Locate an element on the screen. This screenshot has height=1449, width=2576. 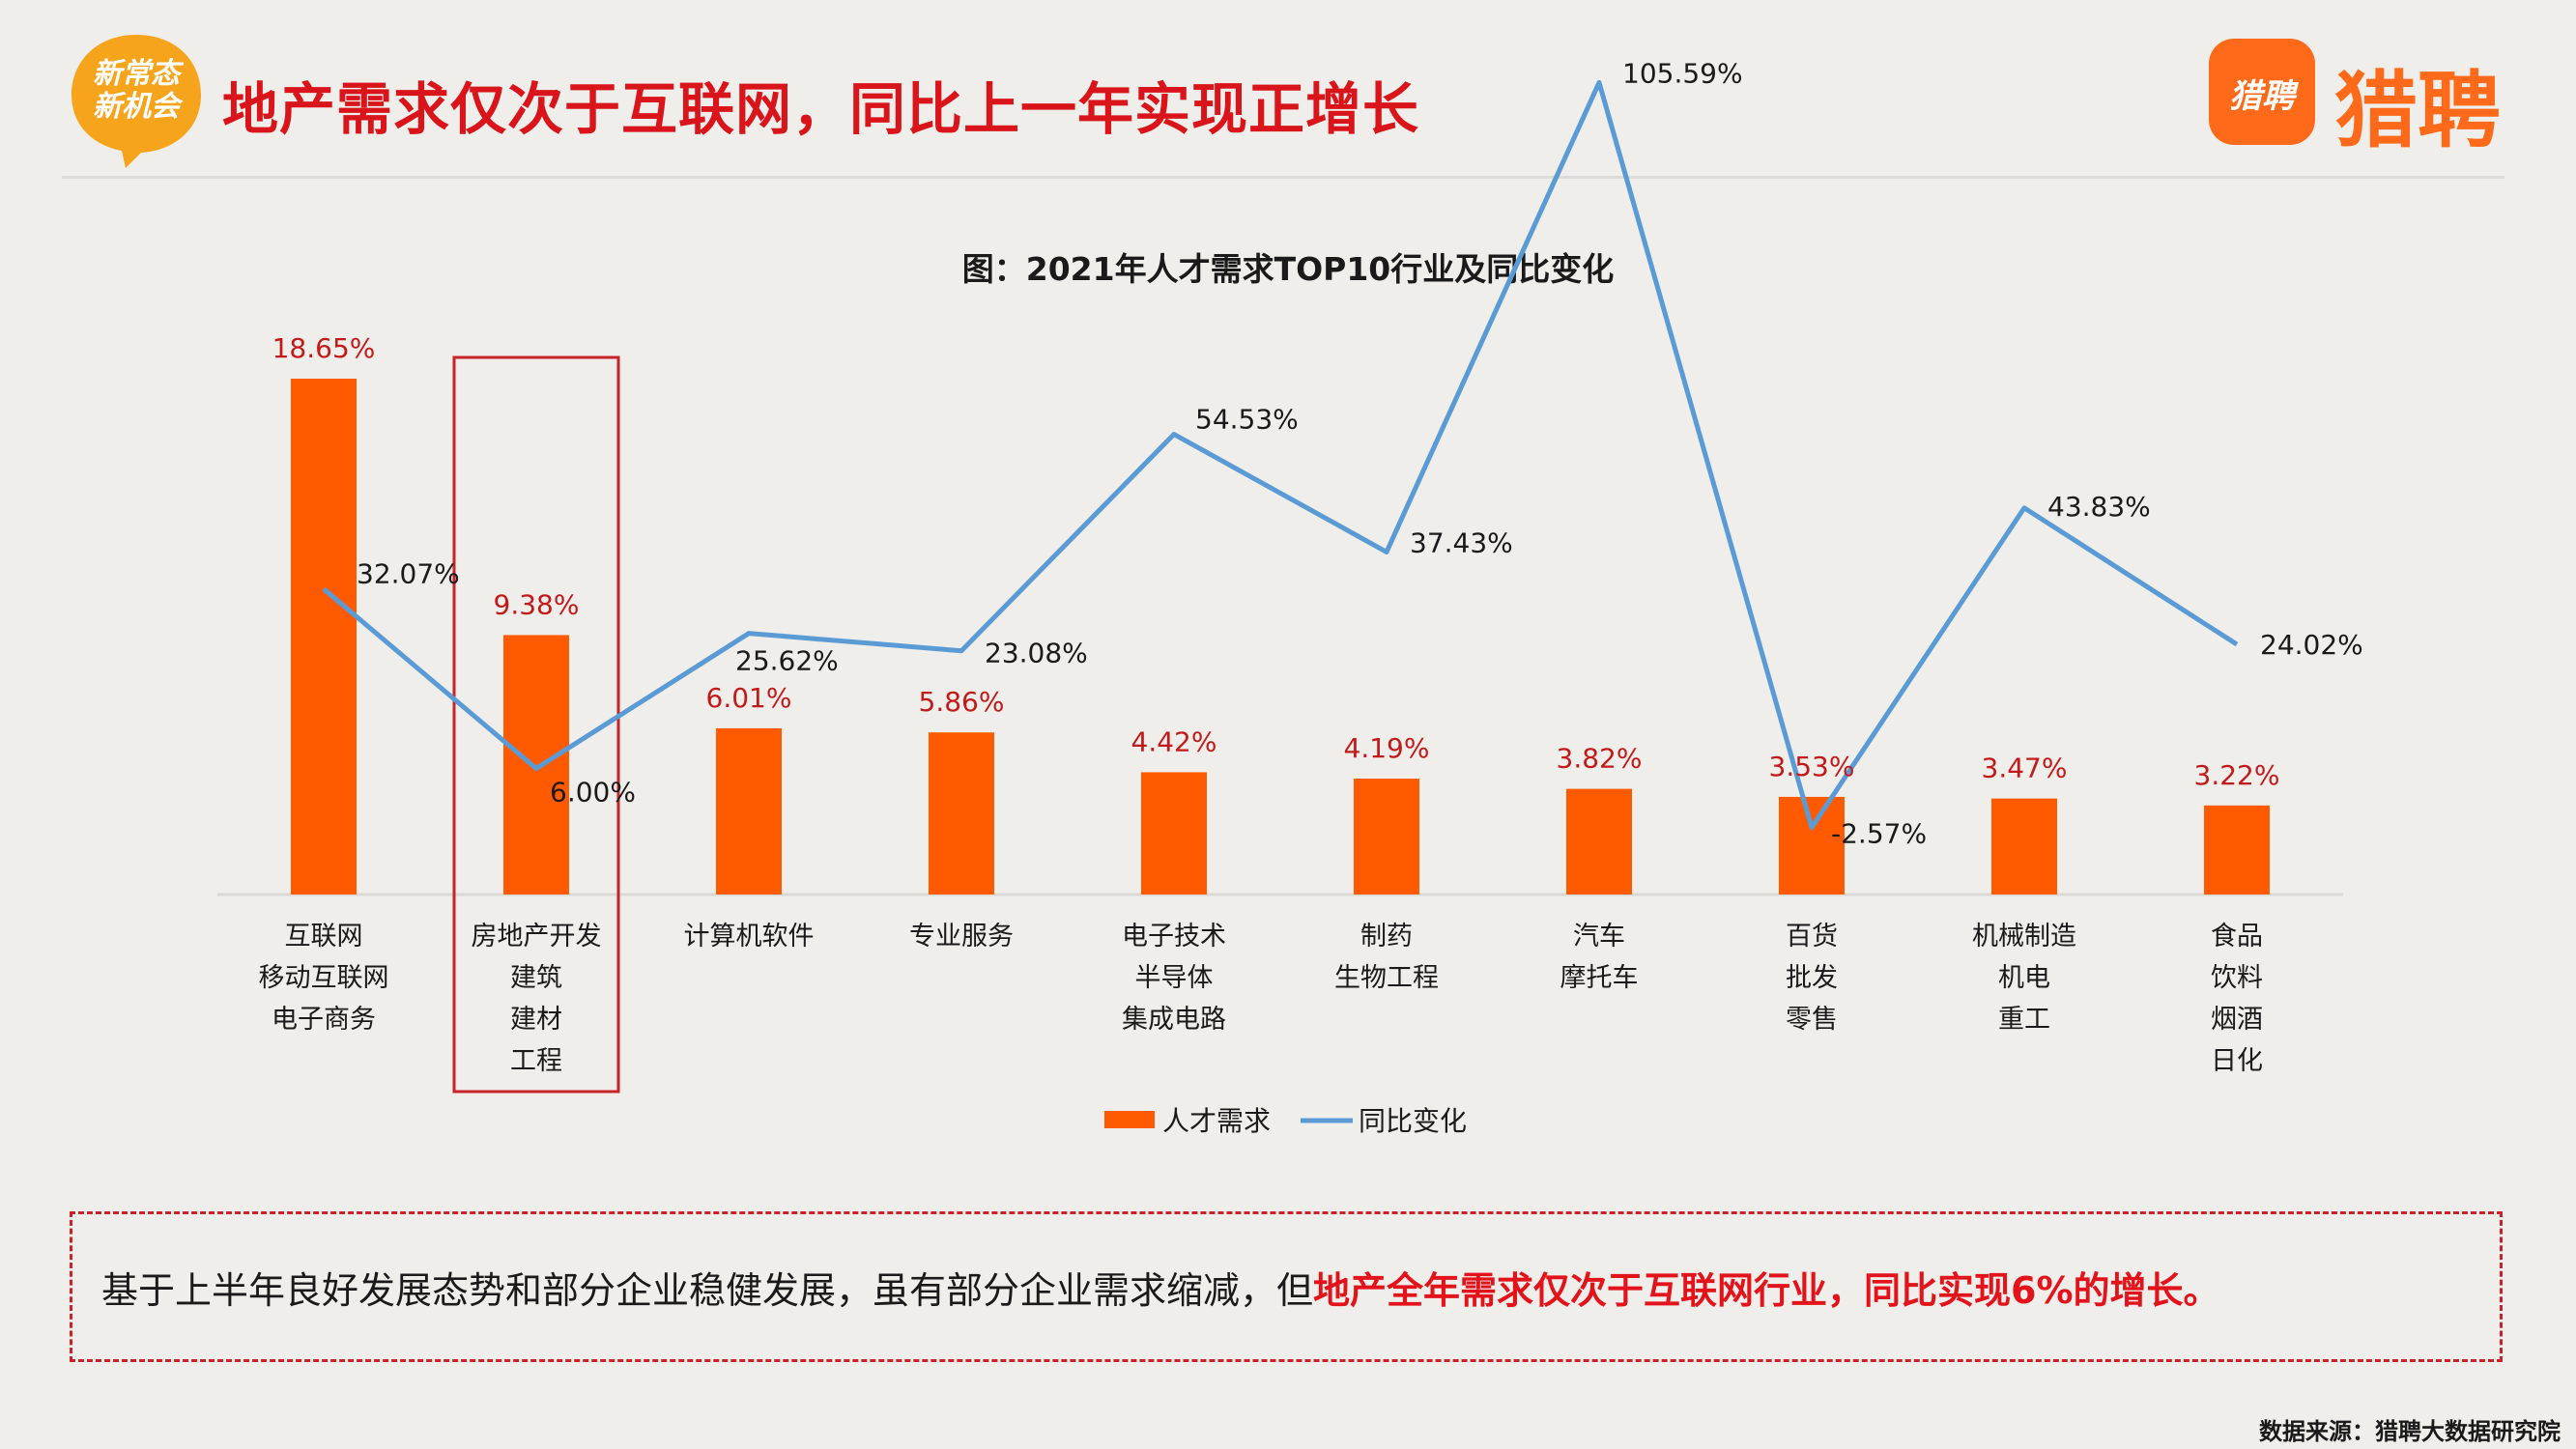
category-label: 互联网 is located at coordinates (324, 937).